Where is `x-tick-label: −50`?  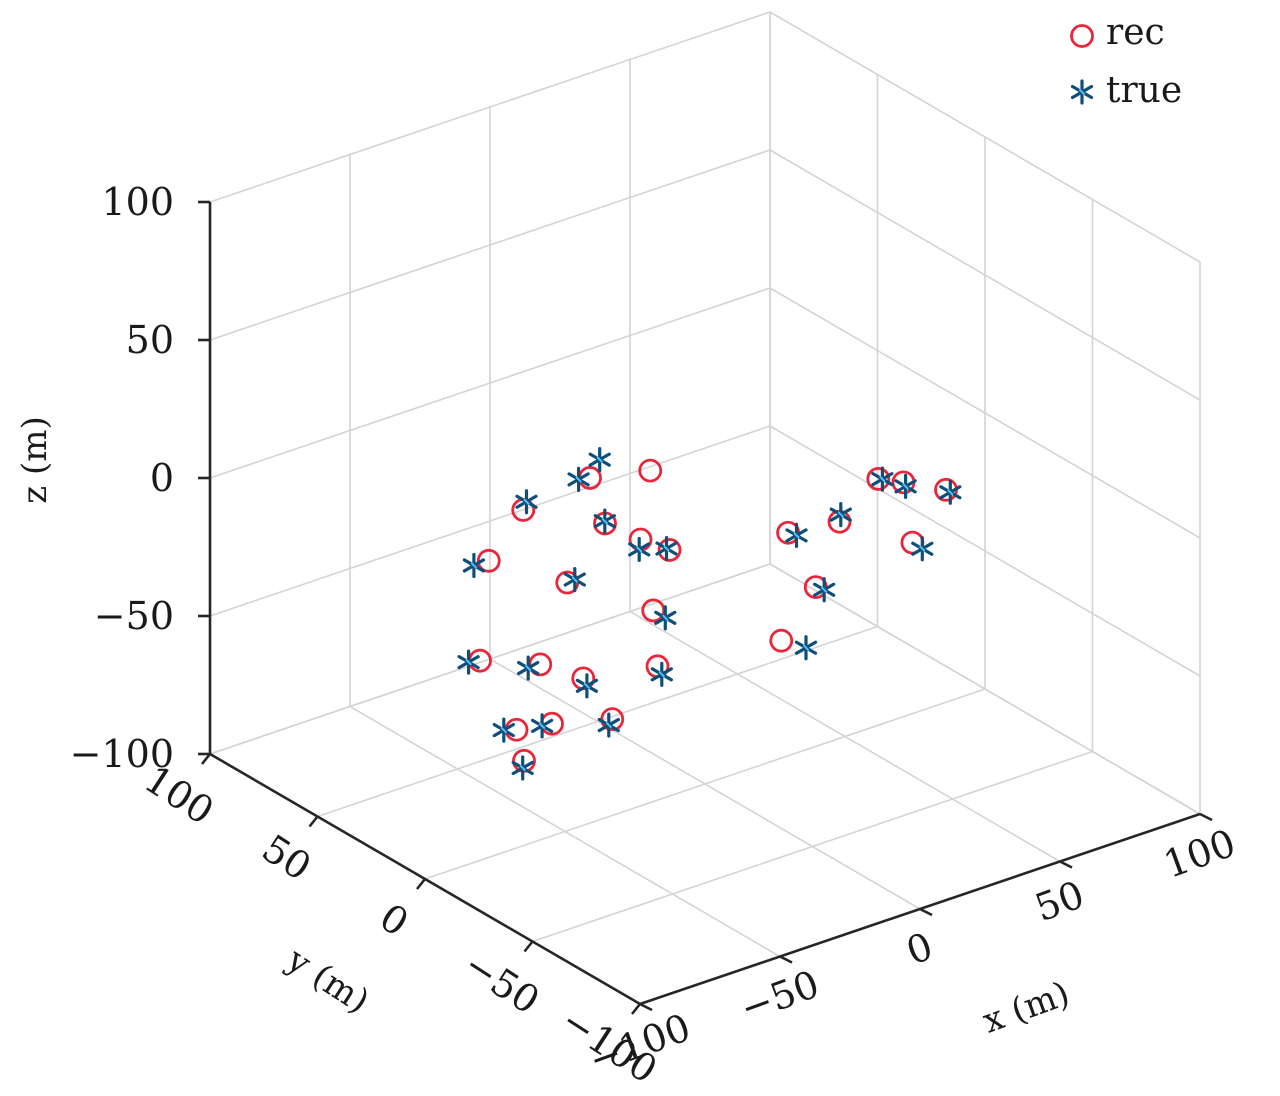 x-tick-label: −50 is located at coordinates (779, 996).